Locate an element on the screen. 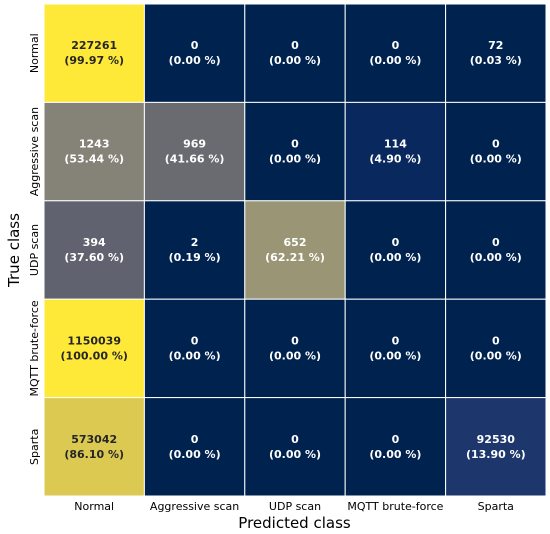  cell-percent-label: (0.19 %) is located at coordinates (195, 257).